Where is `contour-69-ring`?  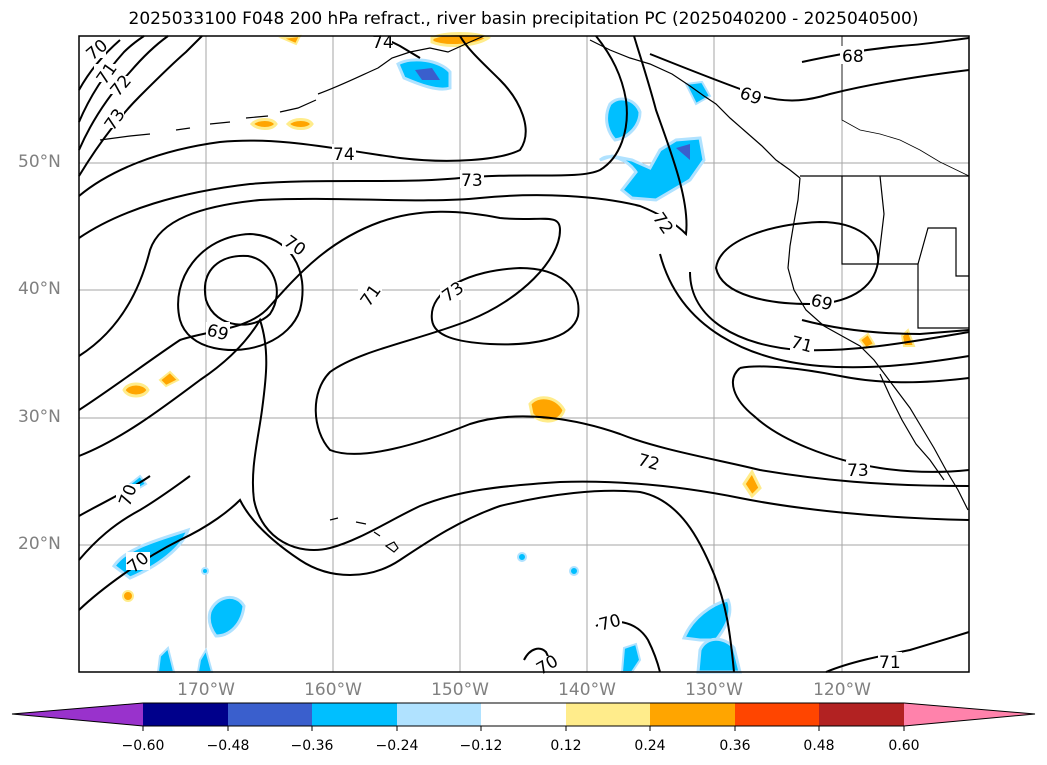 contour-69-ring is located at coordinates (240, 290).